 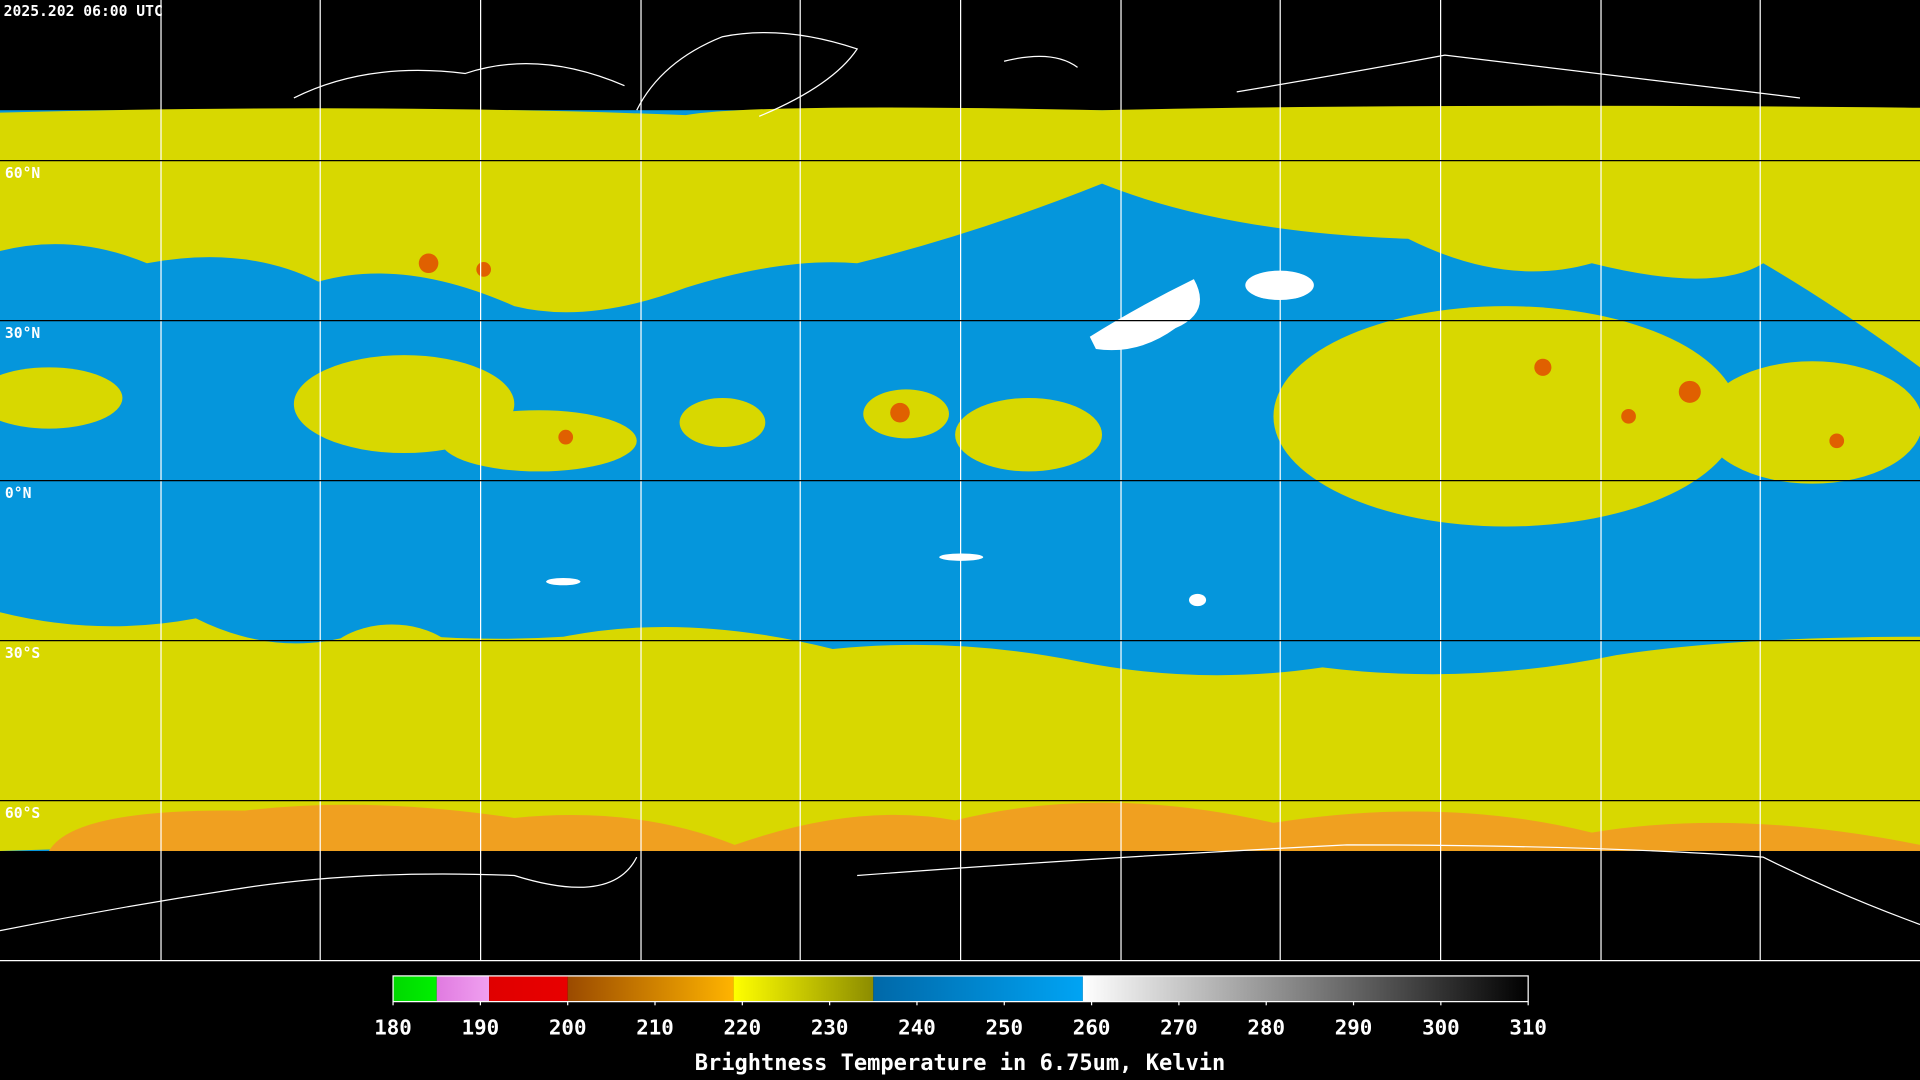 What do you see at coordinates (18, 493) in the screenshot?
I see `latitude-label: 0°N` at bounding box center [18, 493].